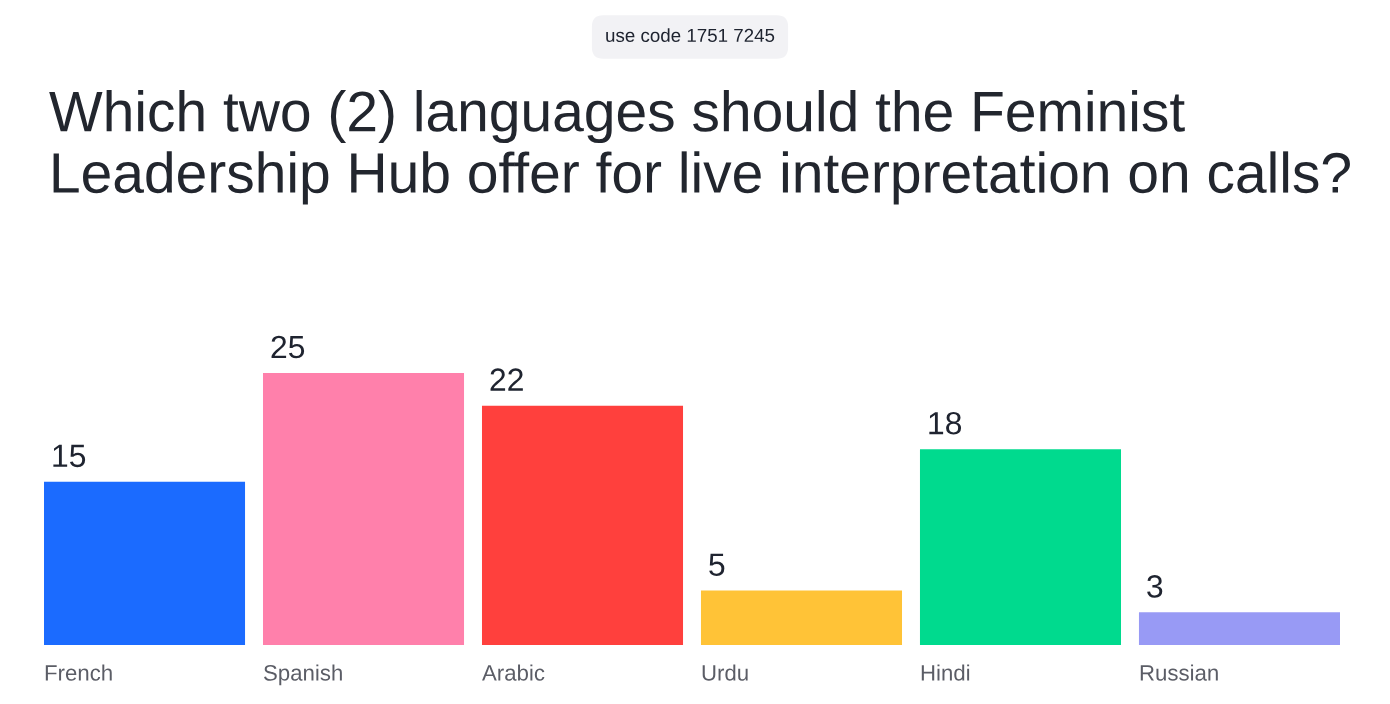 Image resolution: width=1390 pixels, height=704 pixels. What do you see at coordinates (513, 672) in the screenshot?
I see `x-tick-label: Arabic` at bounding box center [513, 672].